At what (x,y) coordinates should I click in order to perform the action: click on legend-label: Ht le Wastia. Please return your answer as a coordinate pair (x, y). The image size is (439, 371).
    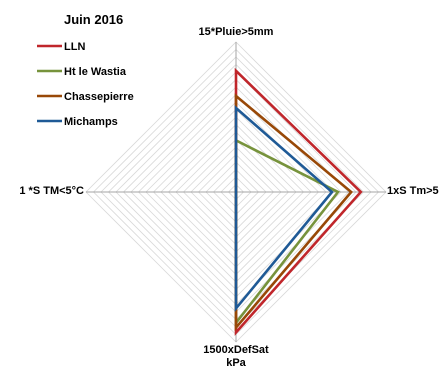
    Looking at the image, I should click on (95, 72).